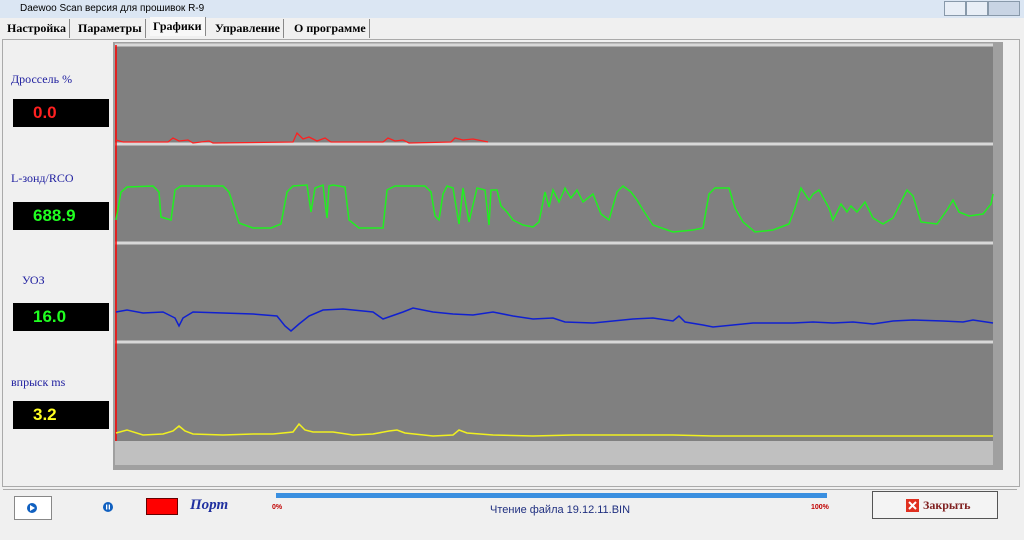 This screenshot has height=540, width=1024. Describe the element at coordinates (61, 317) in the screenshot. I see `gauge-value: 16.0` at that location.